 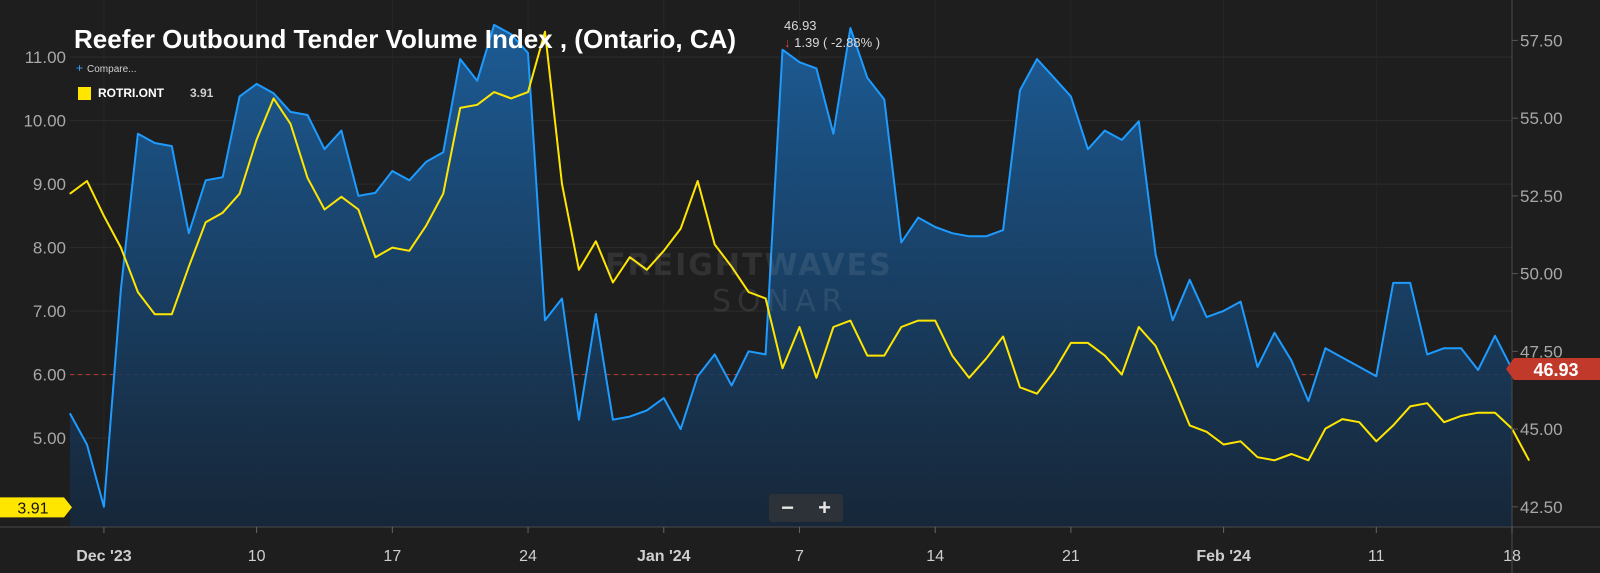 What do you see at coordinates (787, 507) in the screenshot?
I see `zoom-out-button: −` at bounding box center [787, 507].